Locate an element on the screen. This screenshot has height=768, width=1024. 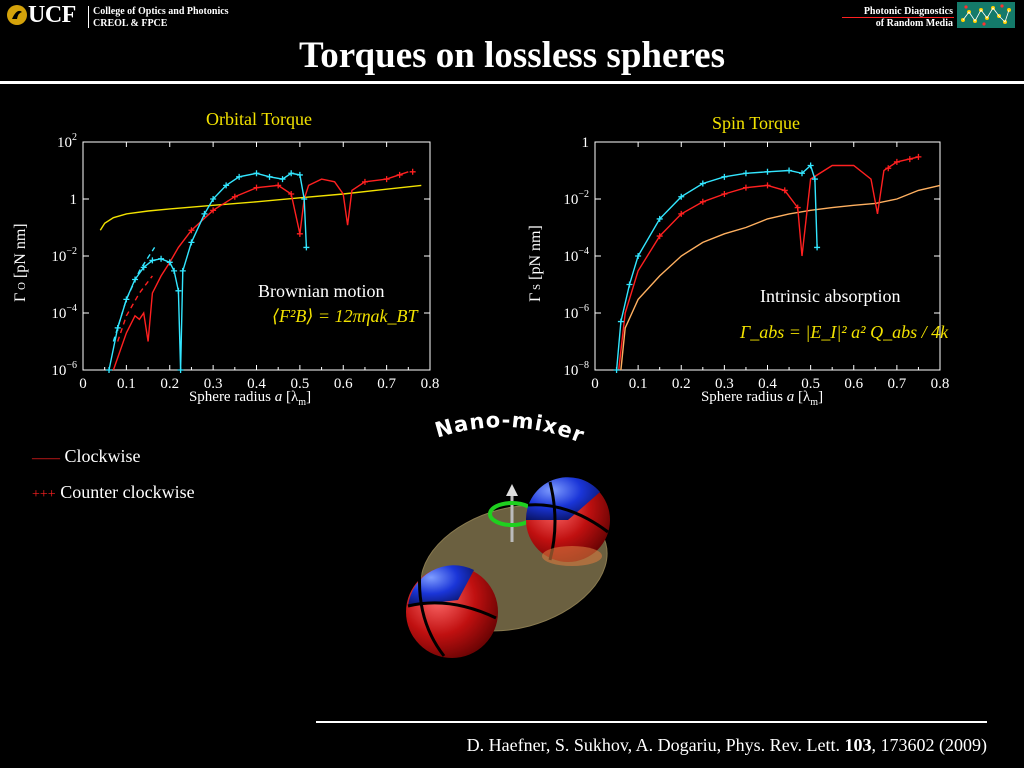
nano-mixer-illustration: Nano-mixer is located at coordinates (508, 534).